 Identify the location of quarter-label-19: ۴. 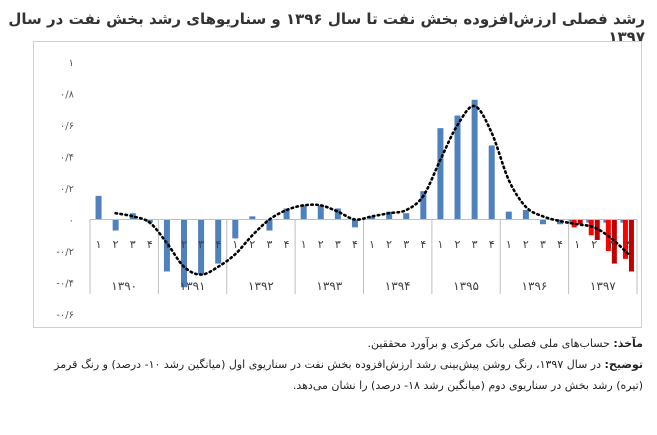
(423, 244).